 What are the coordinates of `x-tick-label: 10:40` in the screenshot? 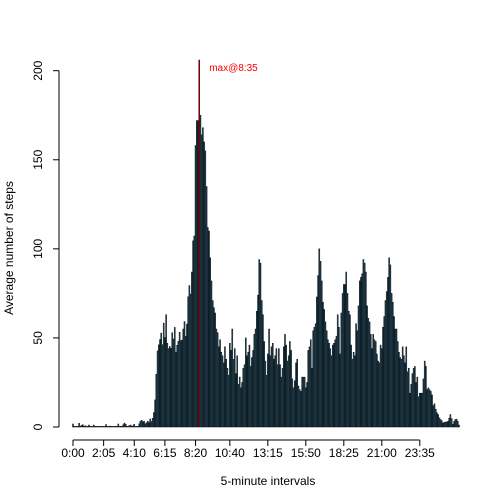 It's located at (230, 453).